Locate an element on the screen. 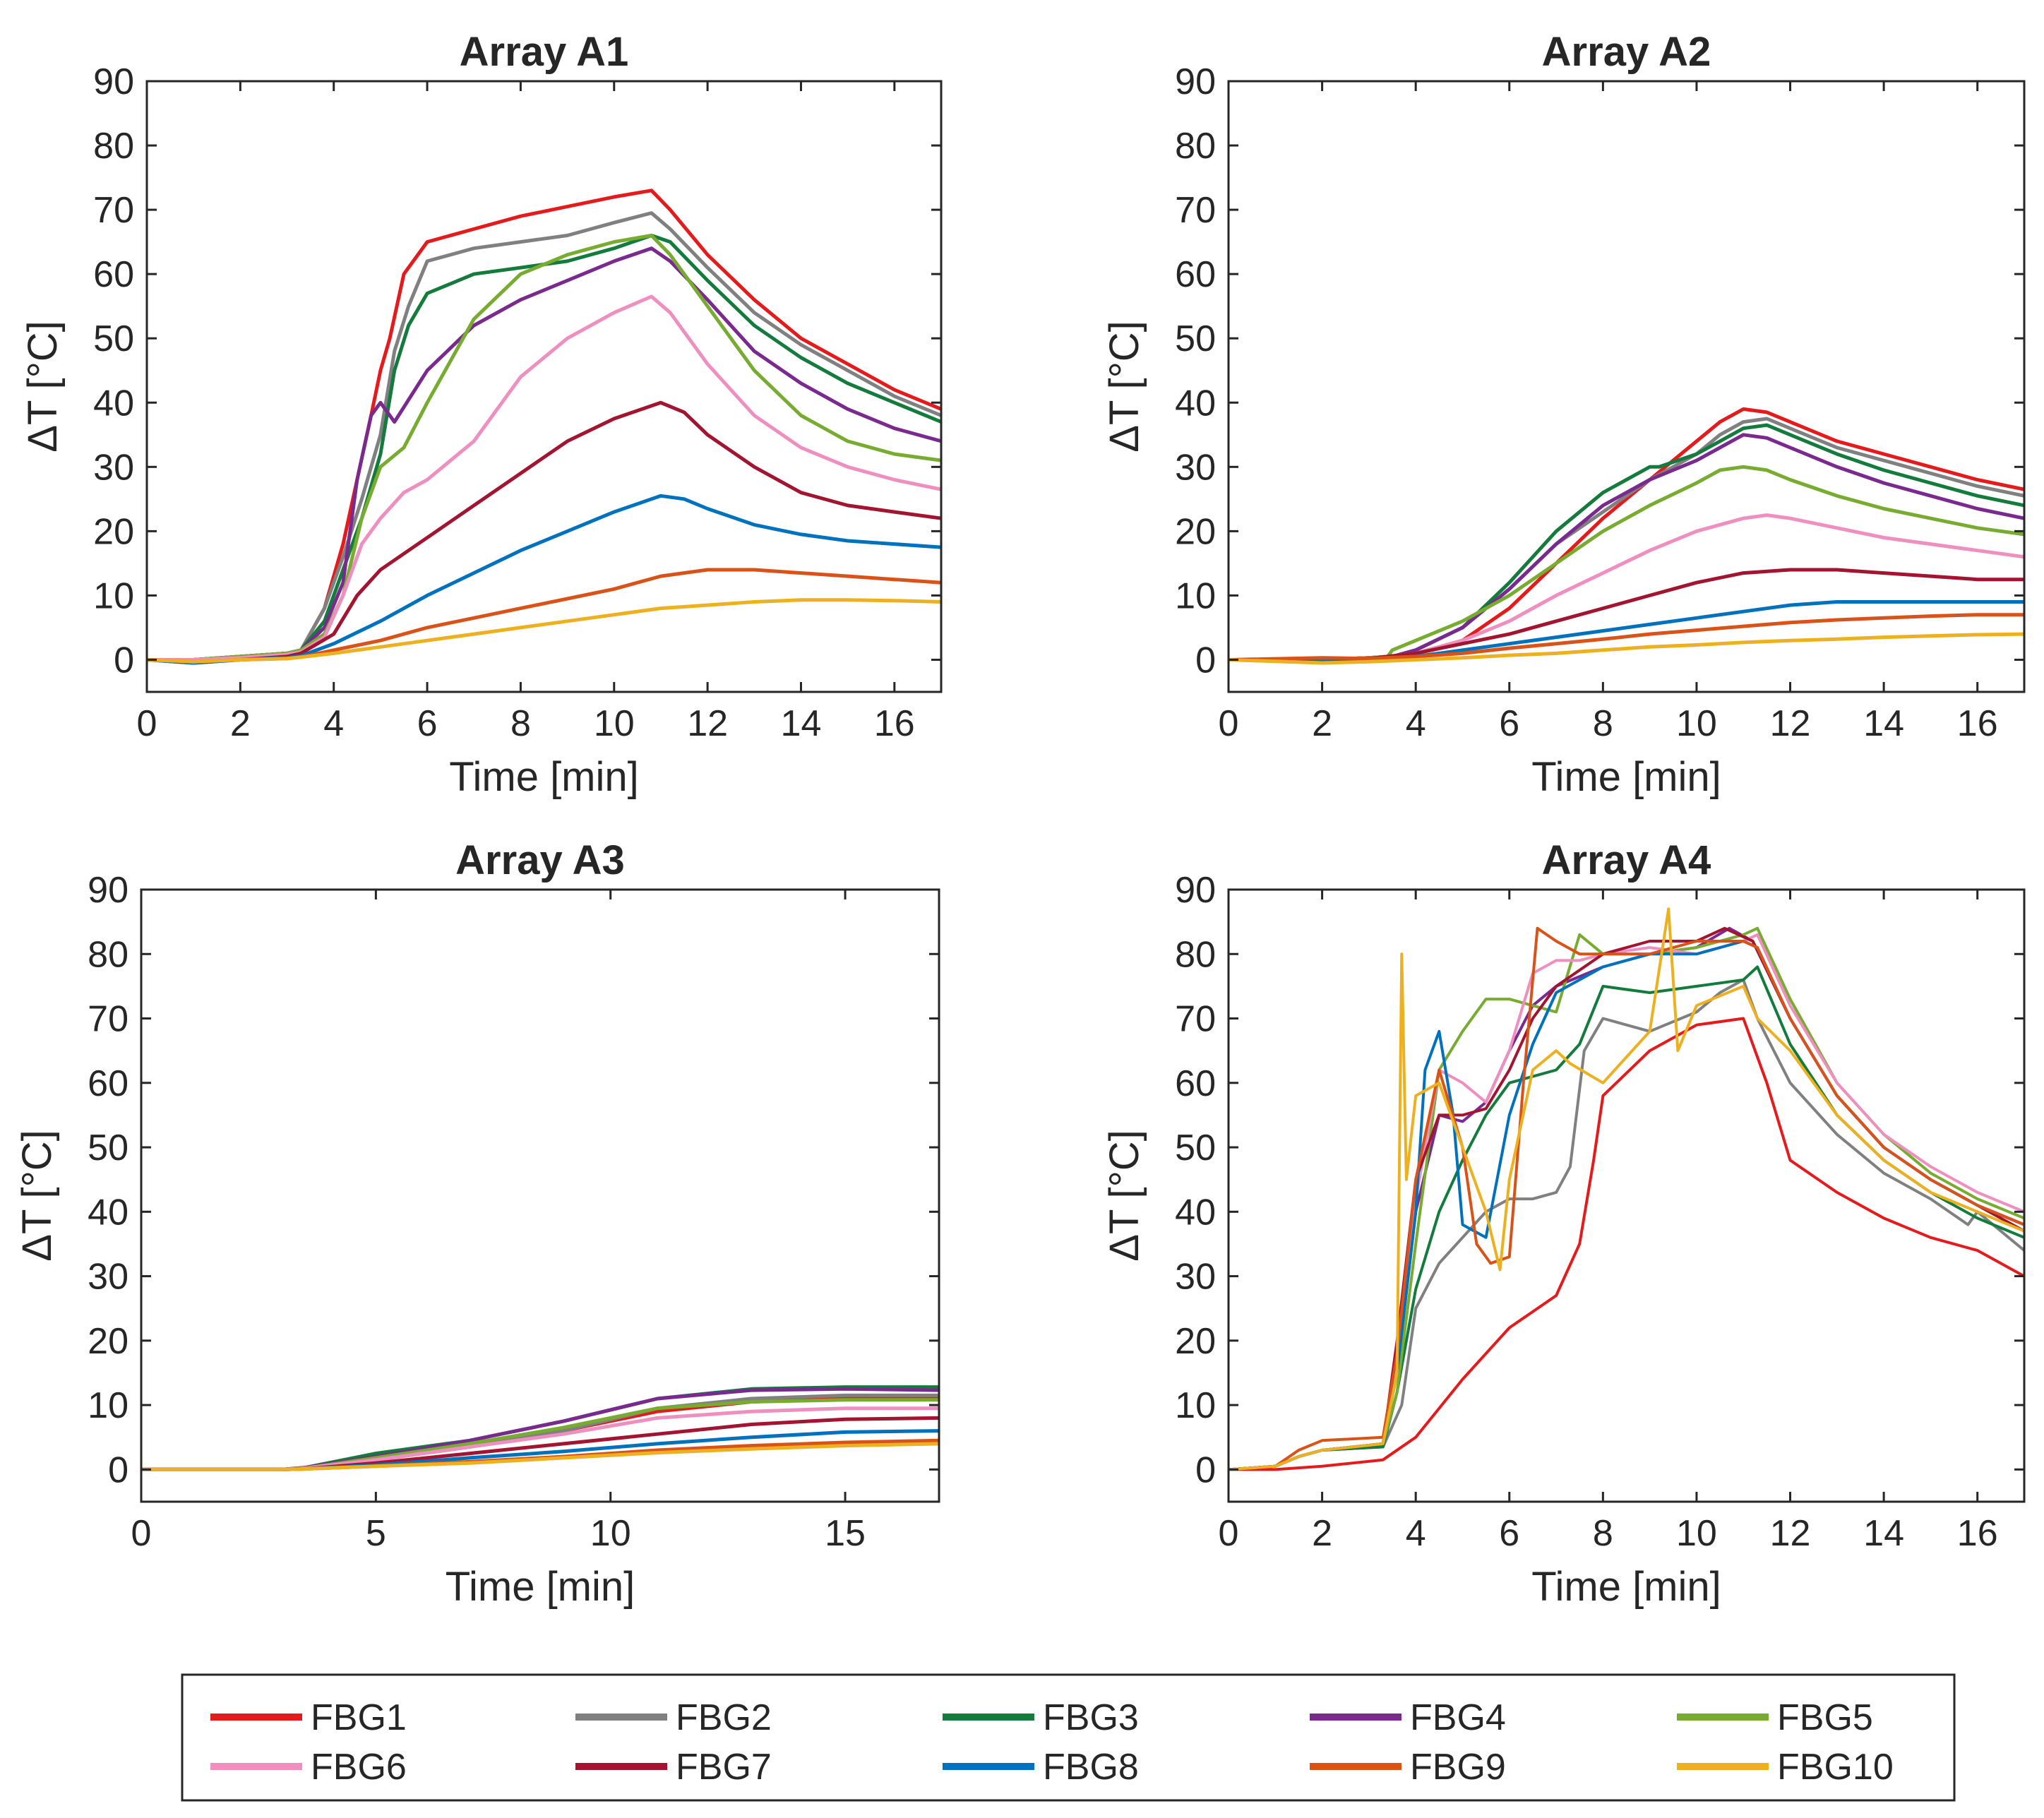 This screenshot has height=1818, width=2044. legend-item-fbg4: FBG4 is located at coordinates (1408, 1718).